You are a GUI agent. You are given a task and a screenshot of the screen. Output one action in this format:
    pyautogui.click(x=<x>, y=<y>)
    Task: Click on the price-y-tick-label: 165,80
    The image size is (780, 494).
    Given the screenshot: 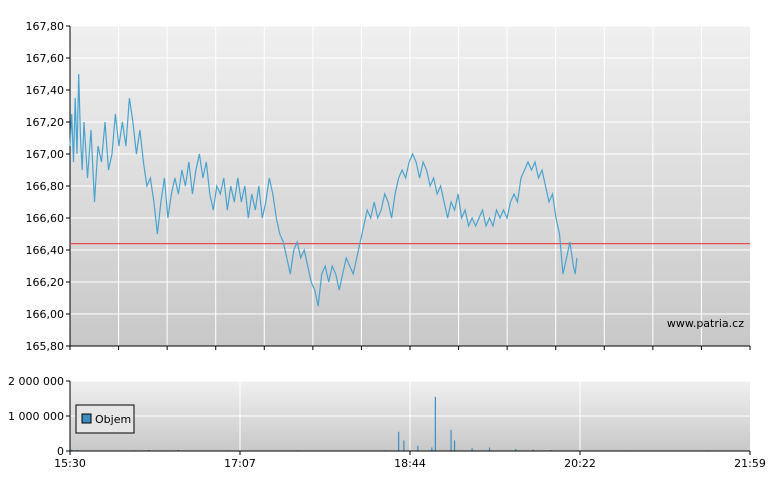 What is the action you would take?
    pyautogui.click(x=45, y=346)
    